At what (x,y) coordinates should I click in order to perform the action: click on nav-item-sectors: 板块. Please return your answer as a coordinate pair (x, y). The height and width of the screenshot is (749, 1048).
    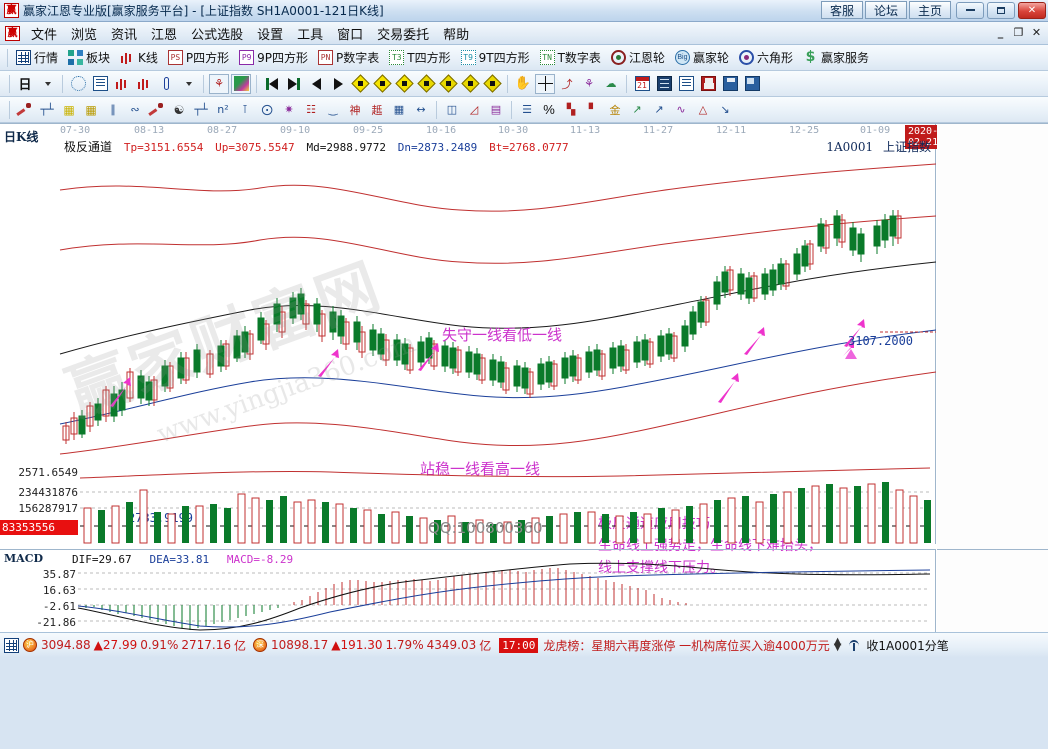
    Looking at the image, I should click on (89, 57).